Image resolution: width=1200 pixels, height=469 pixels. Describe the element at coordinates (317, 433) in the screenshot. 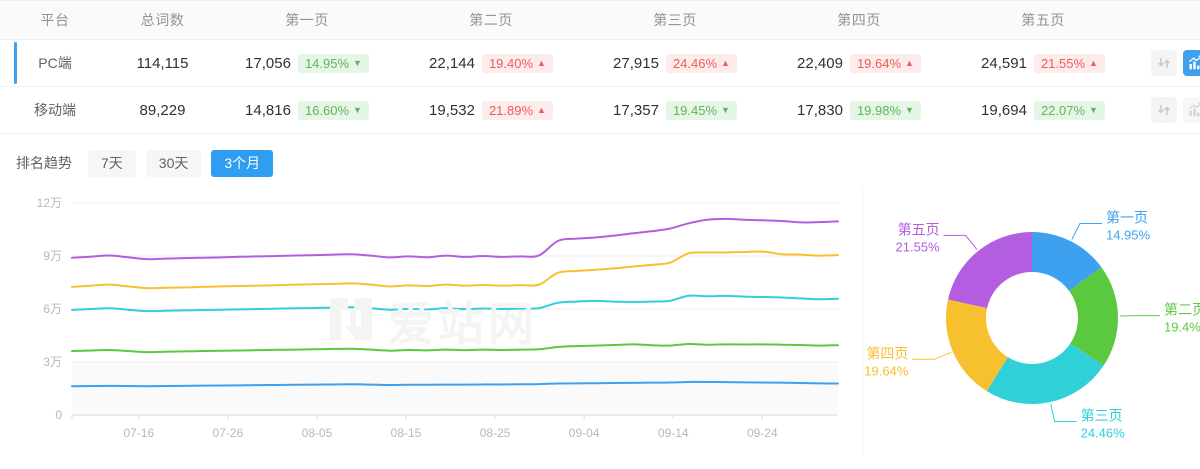

I see `svg-text: 08-05` at that location.